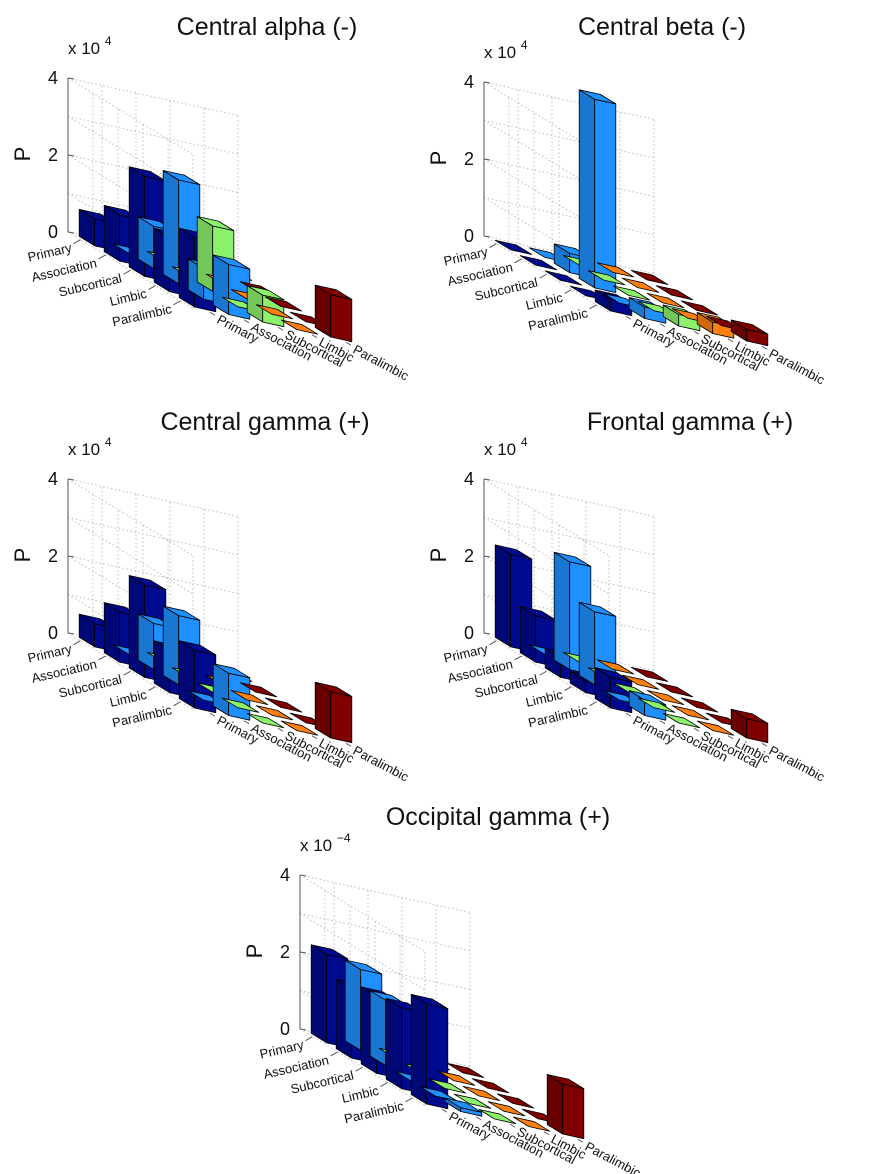 The height and width of the screenshot is (1174, 879). What do you see at coordinates (265, 306) in the screenshot?
I see `bar-paralimbic-subcortical` at bounding box center [265, 306].